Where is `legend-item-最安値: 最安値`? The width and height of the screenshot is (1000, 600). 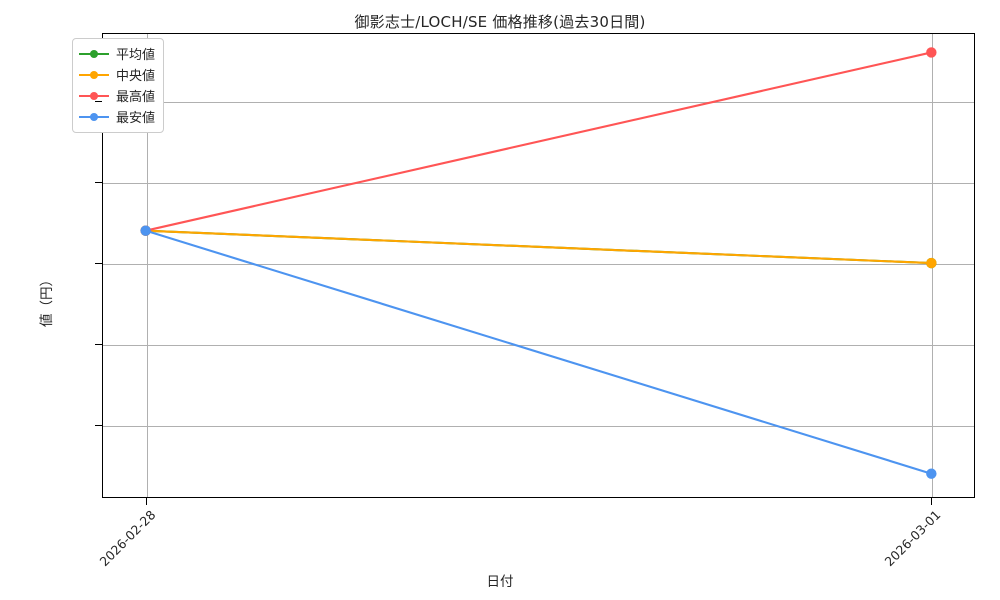 legend-item-最安値: 最安値 is located at coordinates (117, 116).